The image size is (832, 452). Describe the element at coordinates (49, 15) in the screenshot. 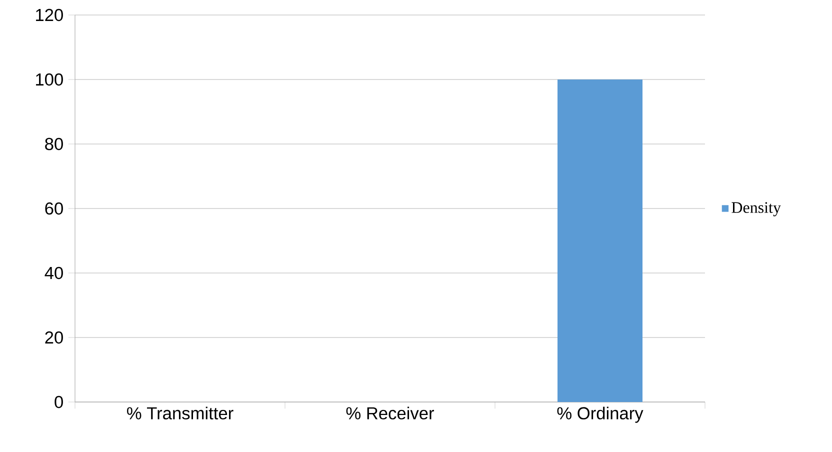

I see `y-tick-label: 120` at that location.